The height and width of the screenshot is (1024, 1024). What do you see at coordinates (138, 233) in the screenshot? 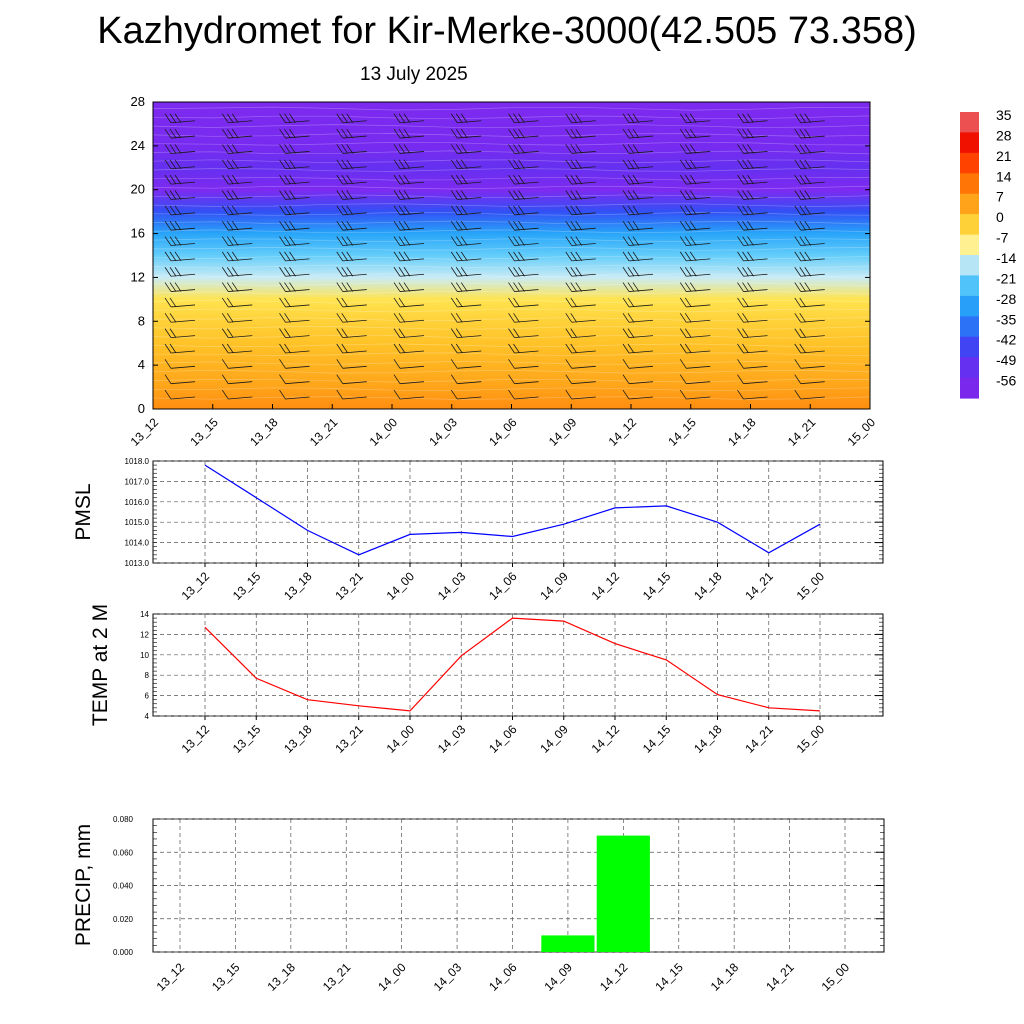
I see `y-tick-label: 16` at bounding box center [138, 233].